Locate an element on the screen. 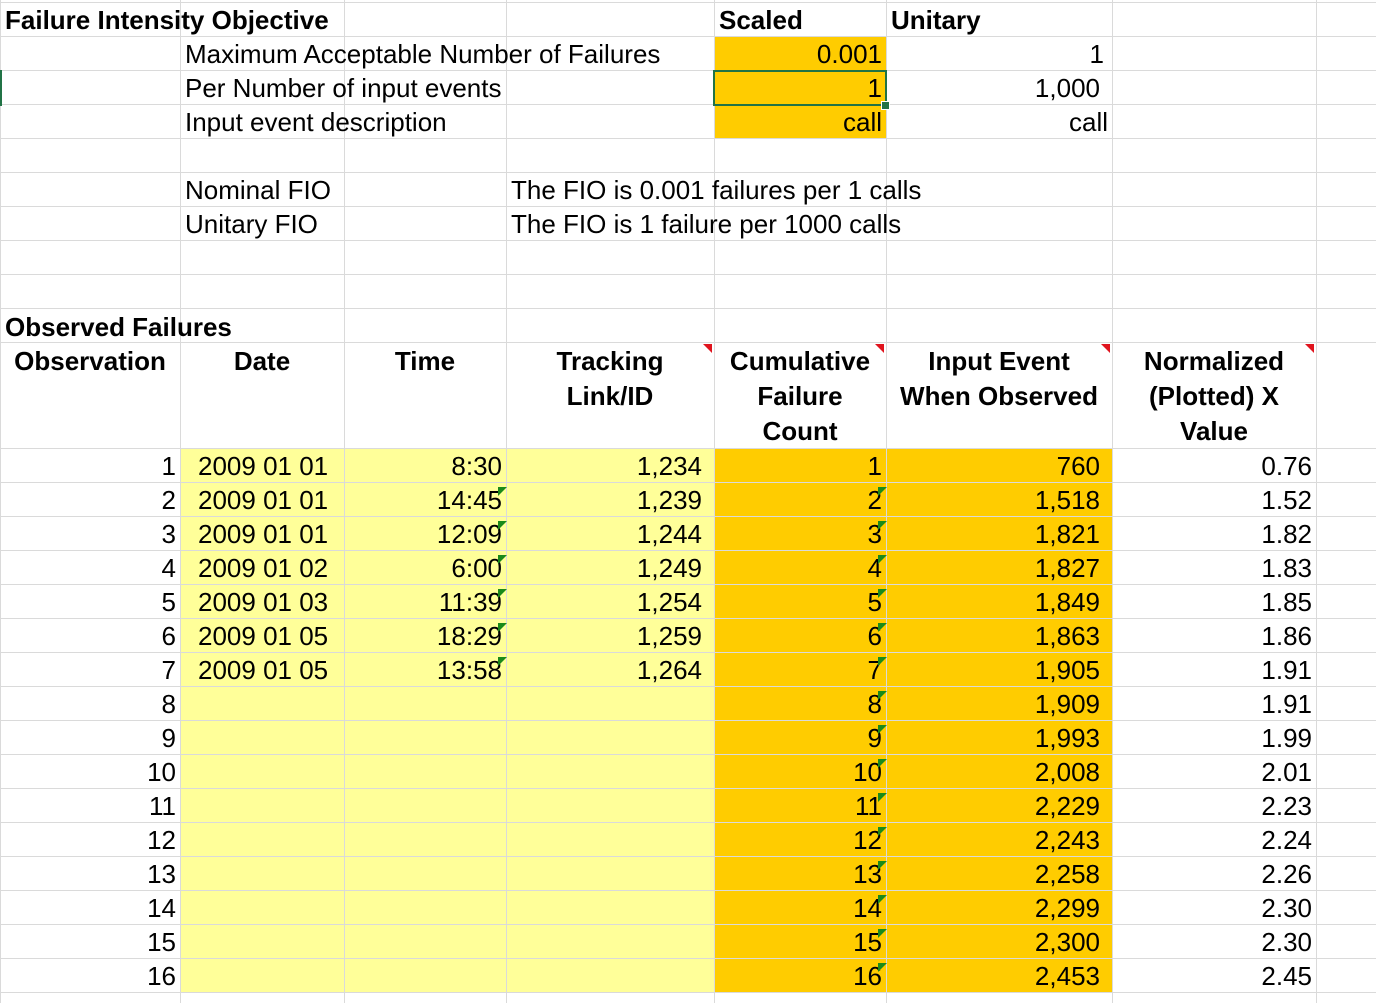 The height and width of the screenshot is (1003, 1376). cell-cumulative-count: 2 is located at coordinates (874, 500).